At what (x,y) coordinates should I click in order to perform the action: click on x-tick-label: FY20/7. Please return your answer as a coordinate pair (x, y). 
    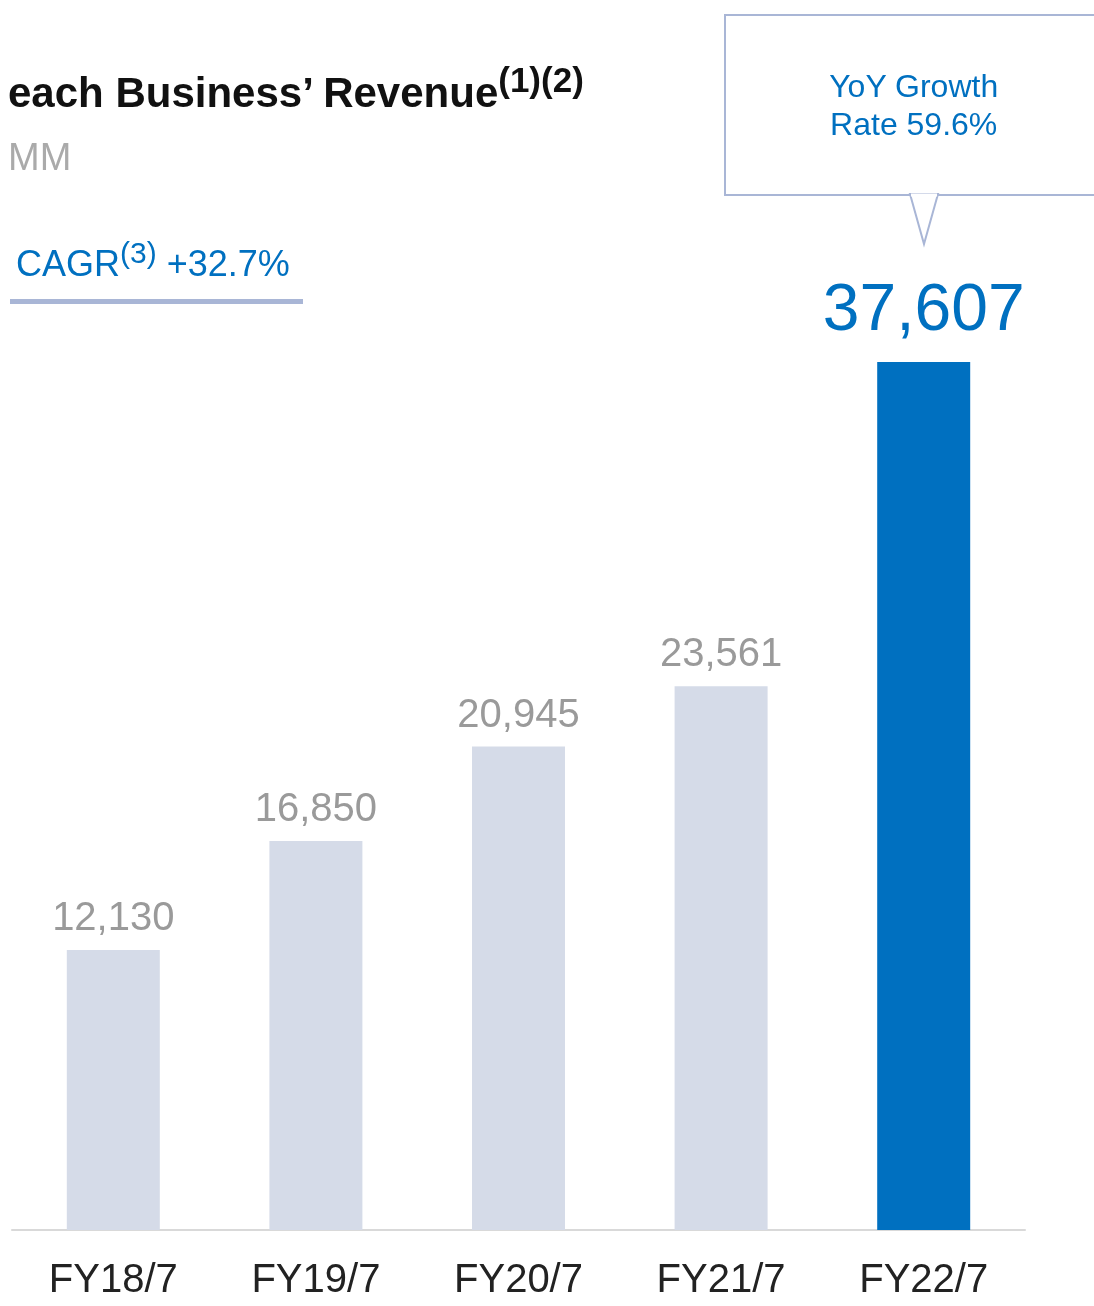
    Looking at the image, I should click on (518, 1278).